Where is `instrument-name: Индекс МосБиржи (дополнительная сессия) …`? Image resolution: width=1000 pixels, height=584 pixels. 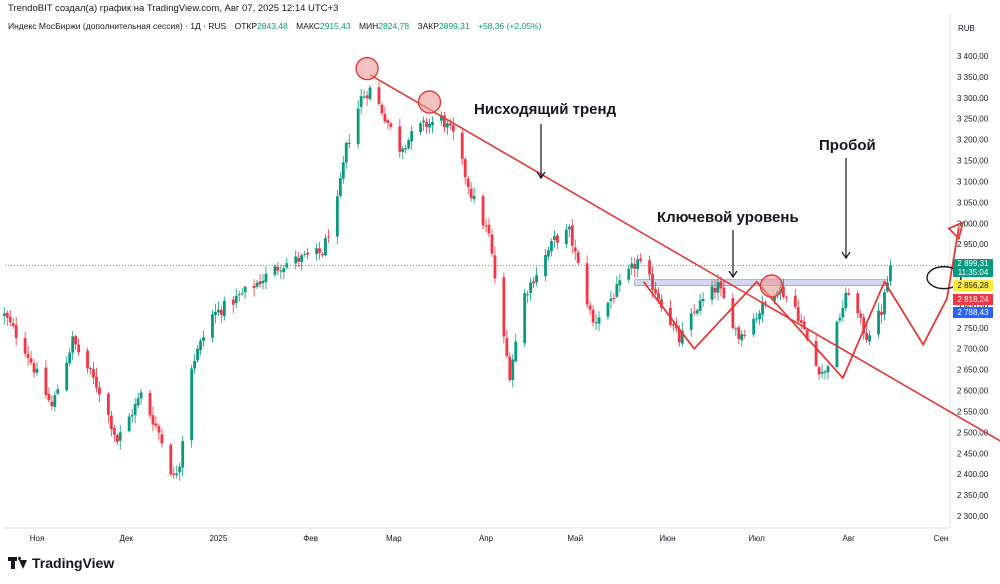 instrument-name: Индекс МосБиржи (дополнительная сессия) … is located at coordinates (117, 26).